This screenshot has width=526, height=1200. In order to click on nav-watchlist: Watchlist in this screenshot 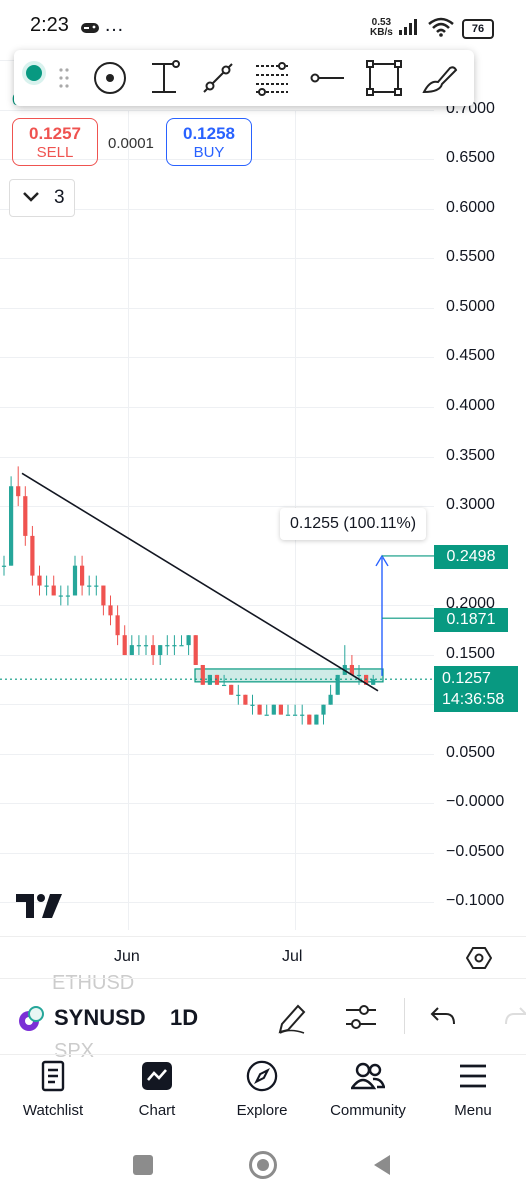, I will do `click(53, 1089)`.